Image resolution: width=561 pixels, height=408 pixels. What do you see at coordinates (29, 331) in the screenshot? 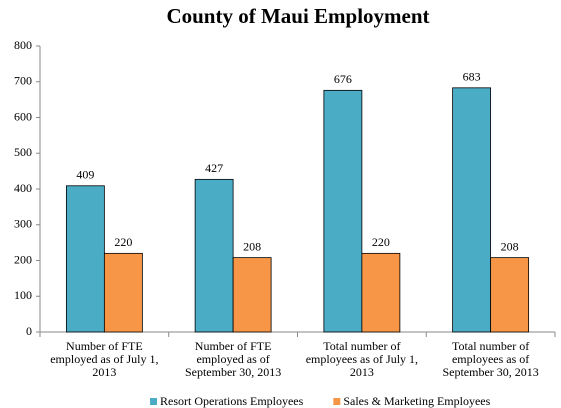
I see `y-tick-label: 0` at bounding box center [29, 331].